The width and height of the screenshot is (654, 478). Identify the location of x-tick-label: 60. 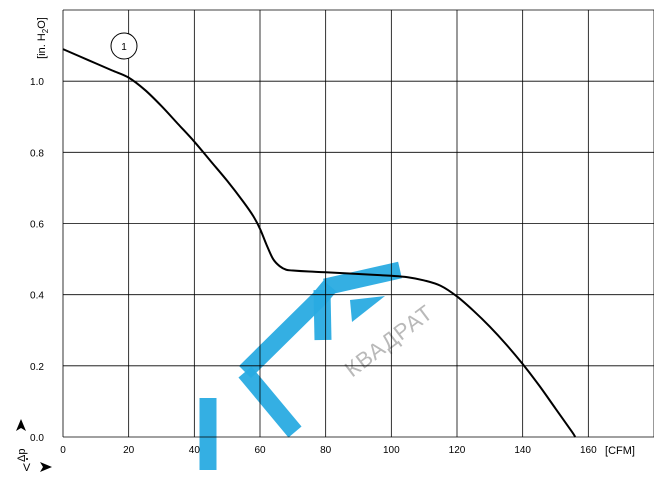
(260, 450).